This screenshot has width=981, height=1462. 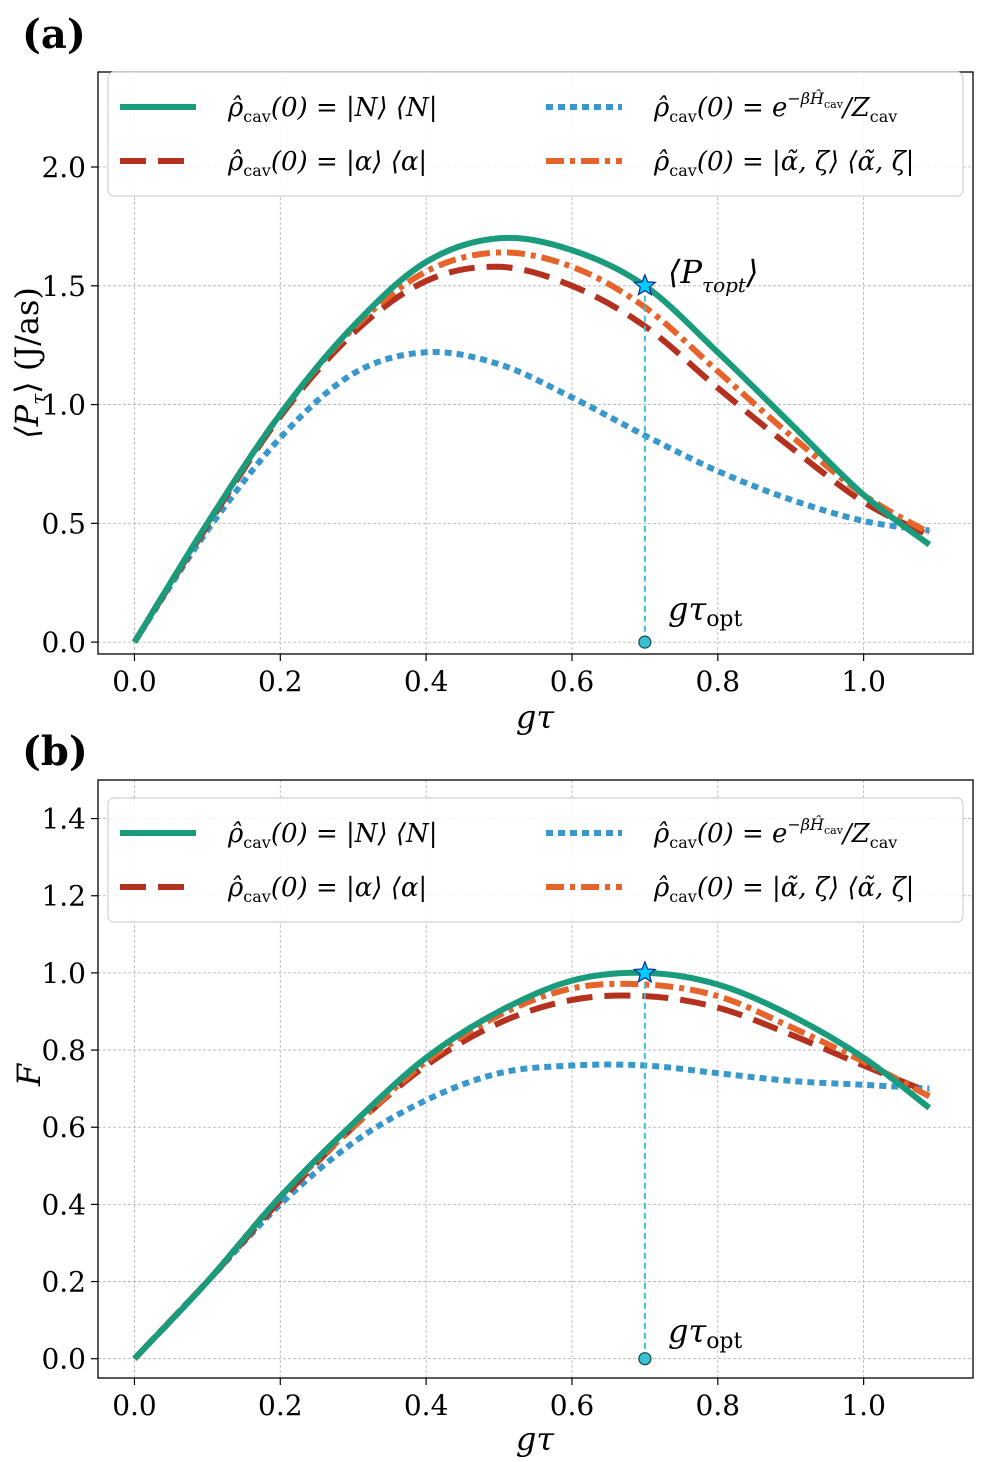 What do you see at coordinates (63, 973) in the screenshot?
I see `panel-b-y-tick-label-5: 1.0` at bounding box center [63, 973].